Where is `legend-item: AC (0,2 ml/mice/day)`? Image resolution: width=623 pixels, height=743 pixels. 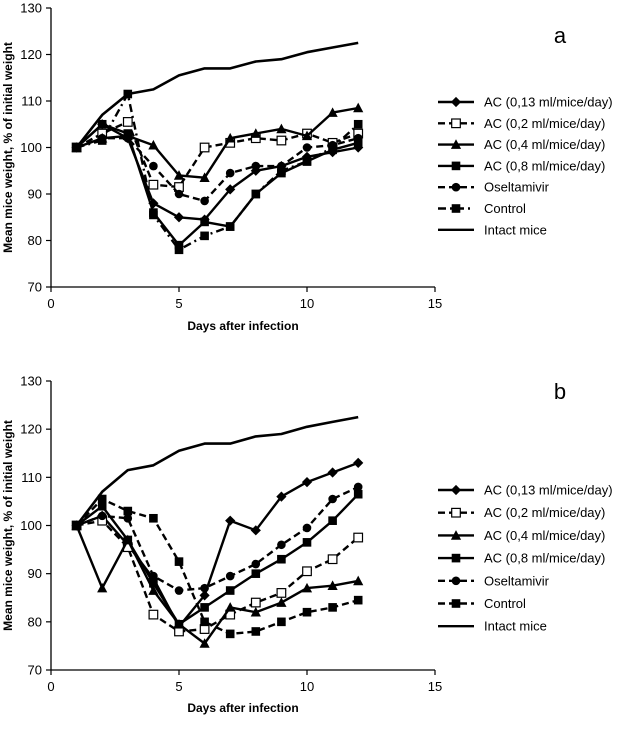 legend-item: AC (0,2 ml/mice/day) is located at coordinates (521, 123).